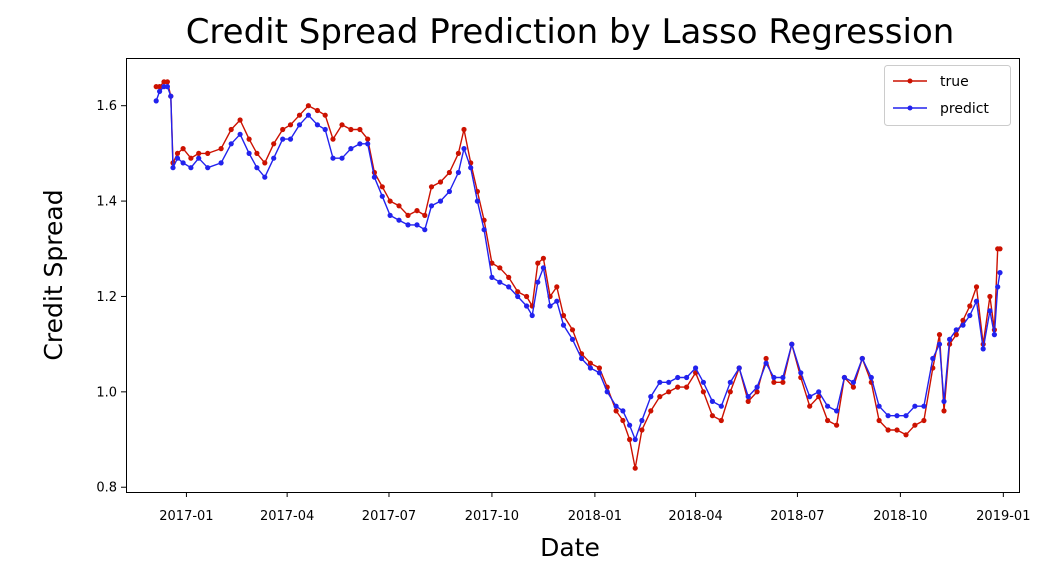 This screenshot has height=575, width=1042. Describe the element at coordinates (900, 516) in the screenshot. I see `x-tick-label: 2018-10` at that location.